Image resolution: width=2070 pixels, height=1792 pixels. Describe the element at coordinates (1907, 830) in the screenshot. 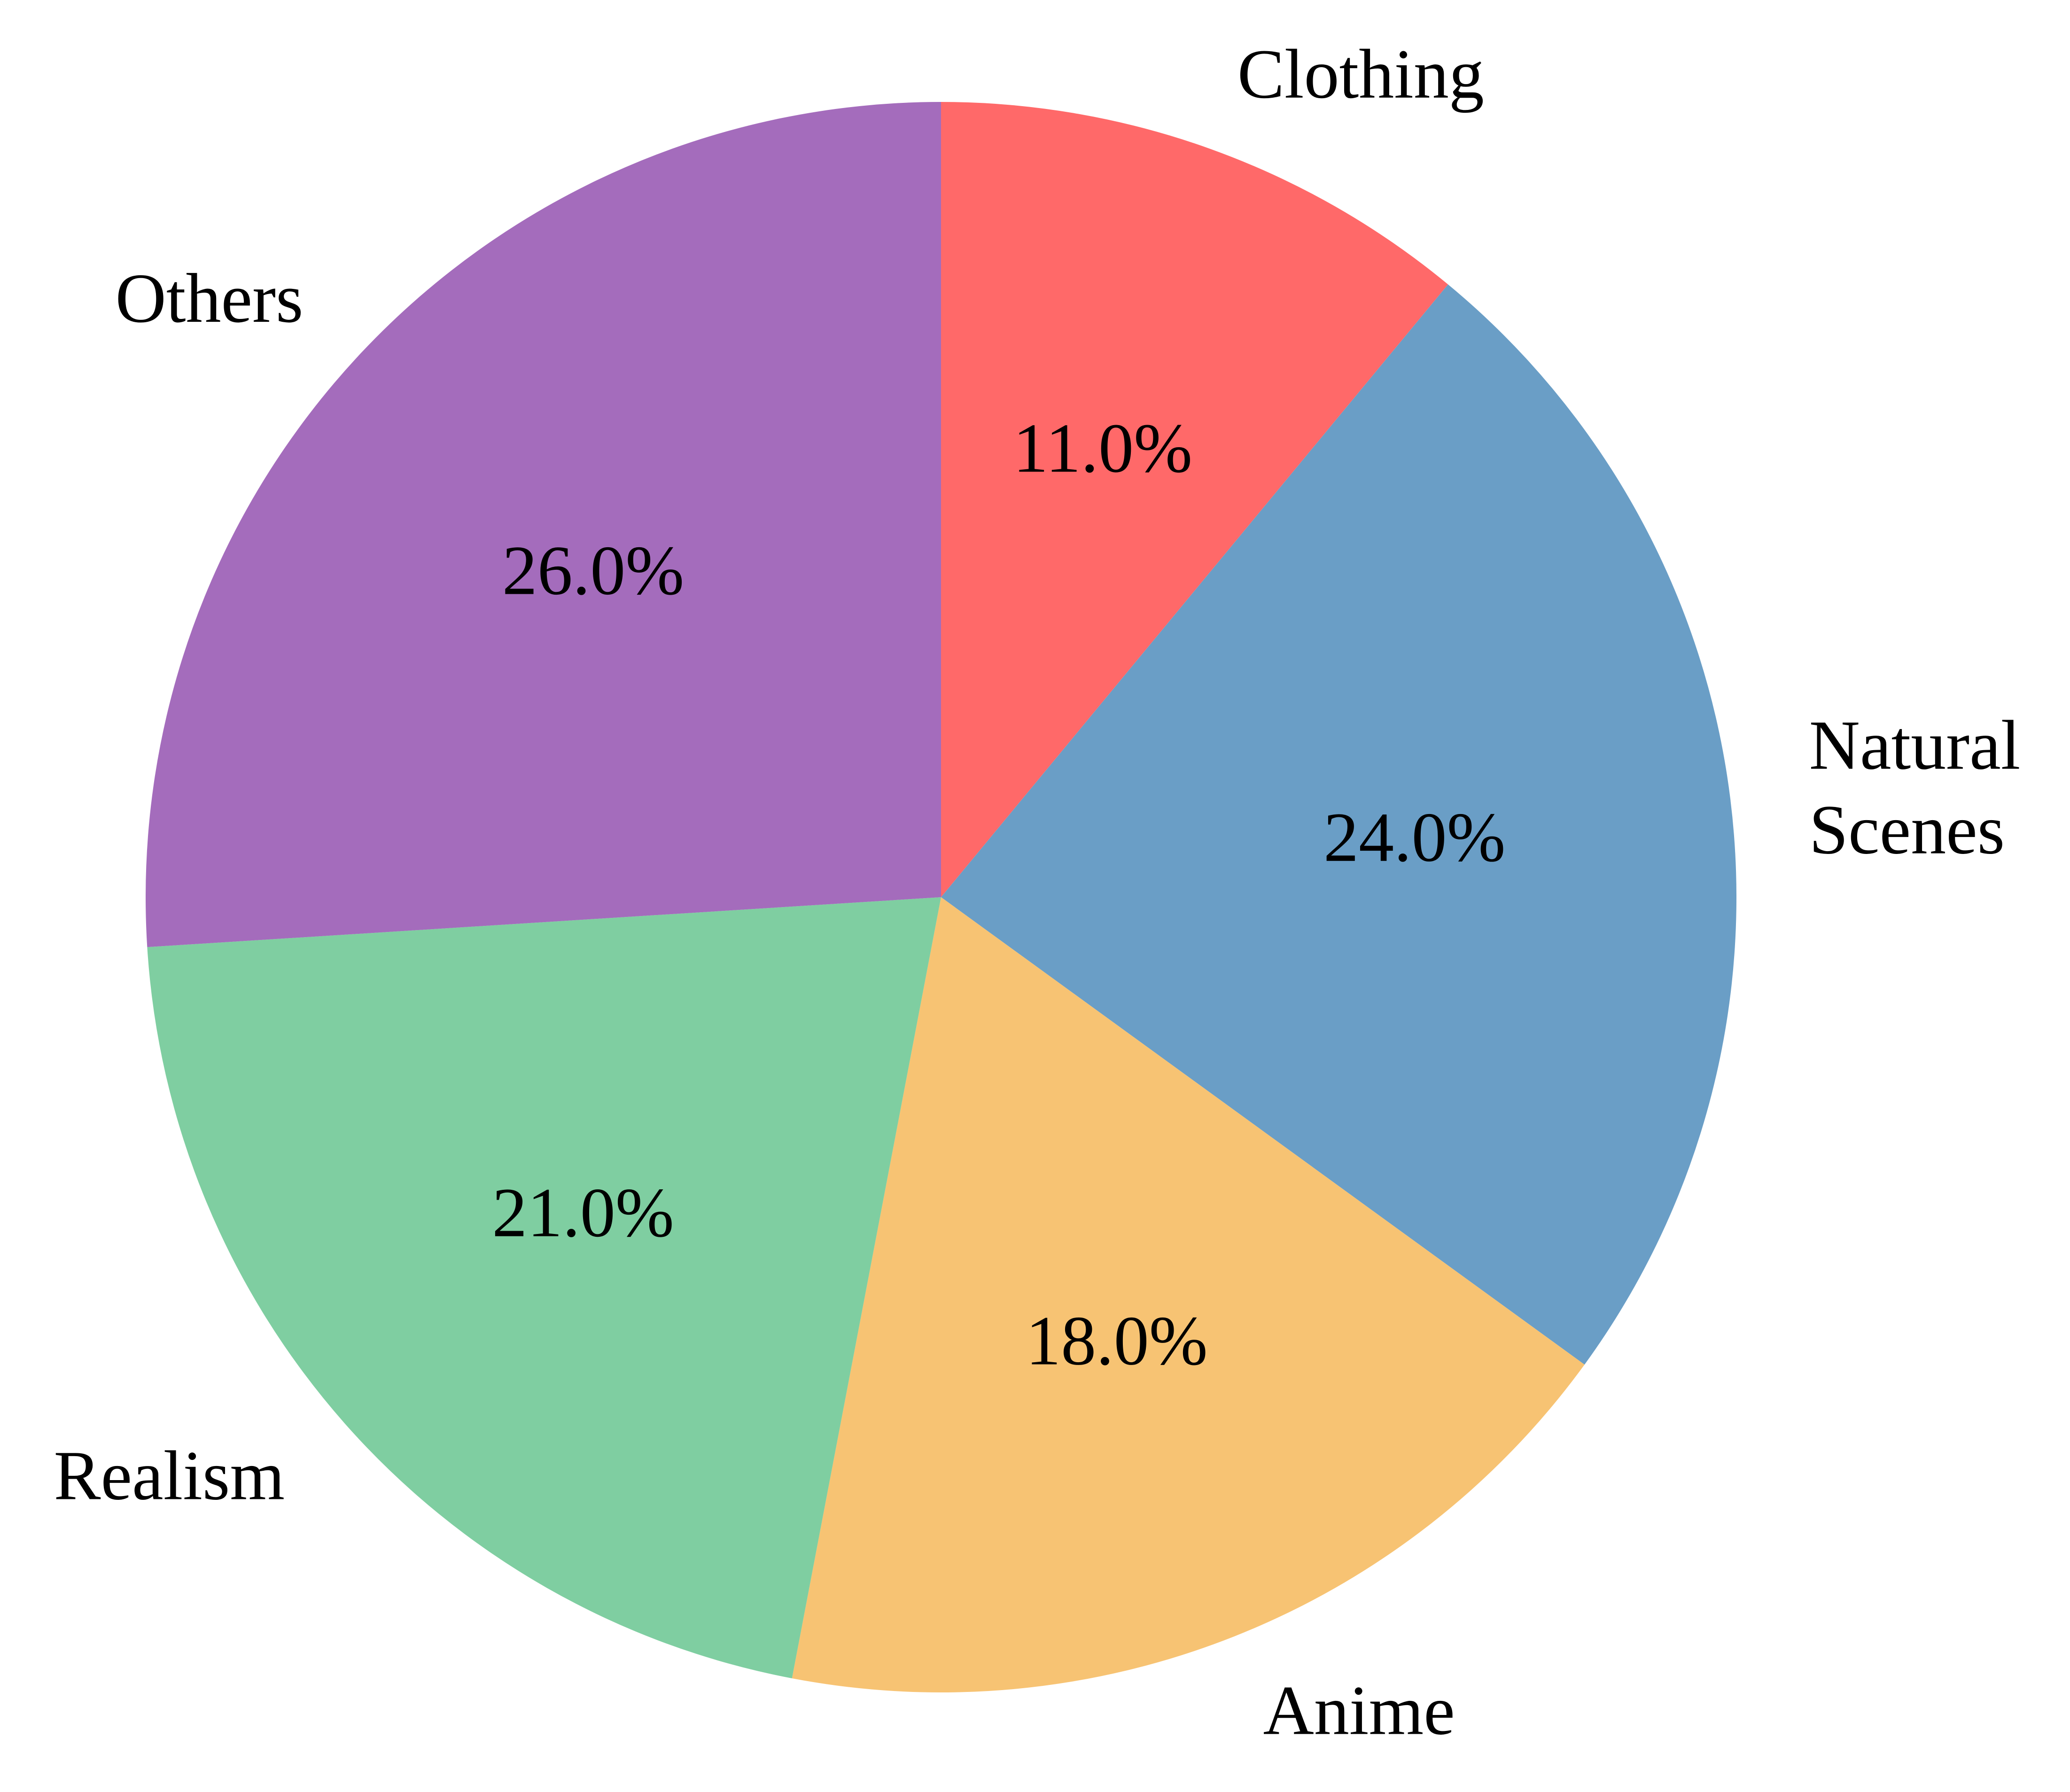

I see `category-label-line: Scenes` at that location.